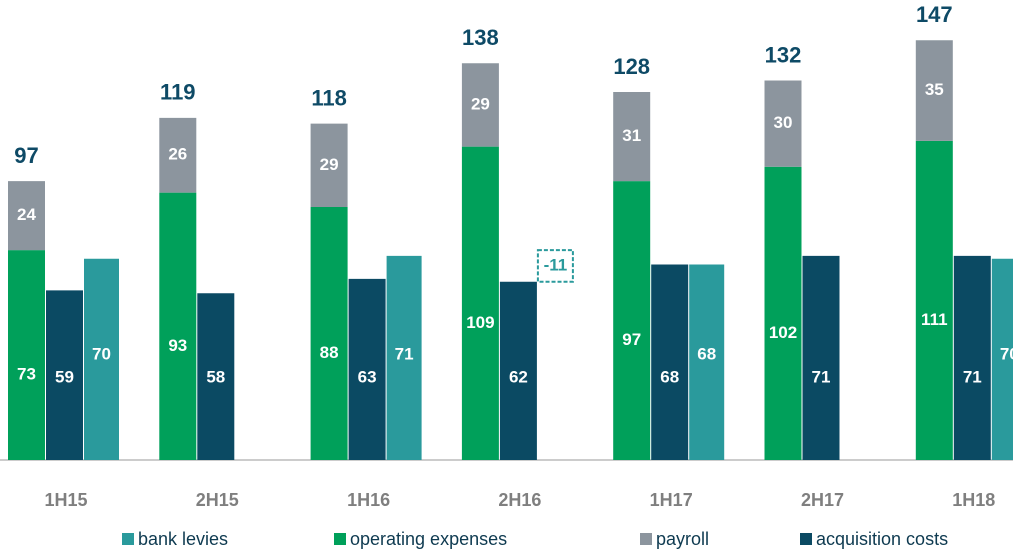 The width and height of the screenshot is (1013, 554). Describe the element at coordinates (428, 539) in the screenshot. I see `legend-label: operating expenses` at that location.